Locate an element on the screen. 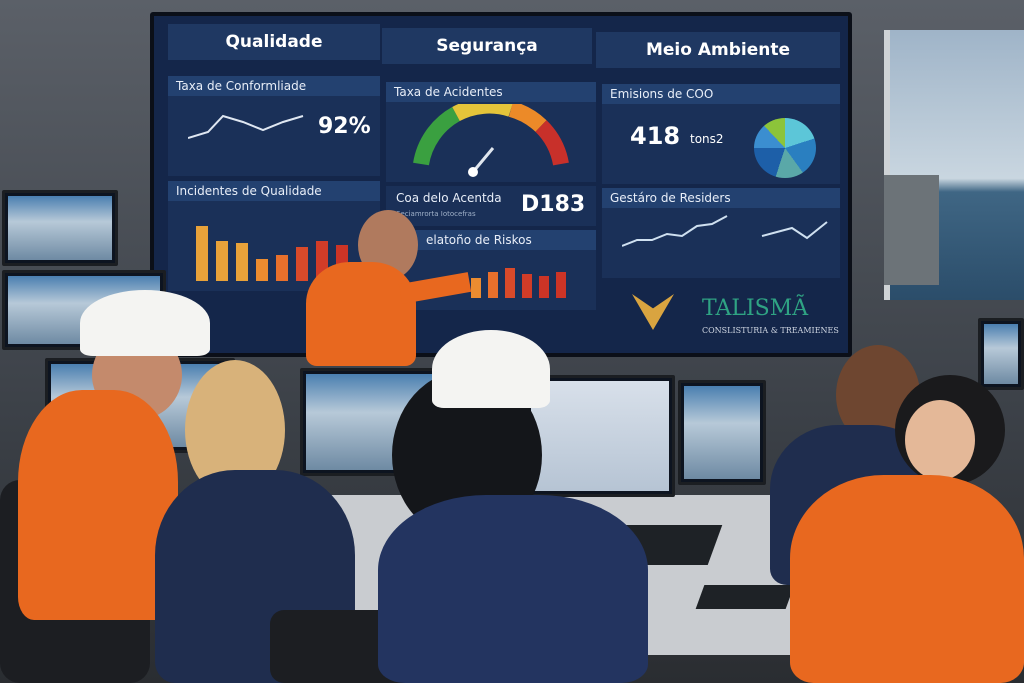 Image resolution: width=1024 pixels, height=683 pixels. risk-report-panel: elatoño de Riskos is located at coordinates (491, 270).